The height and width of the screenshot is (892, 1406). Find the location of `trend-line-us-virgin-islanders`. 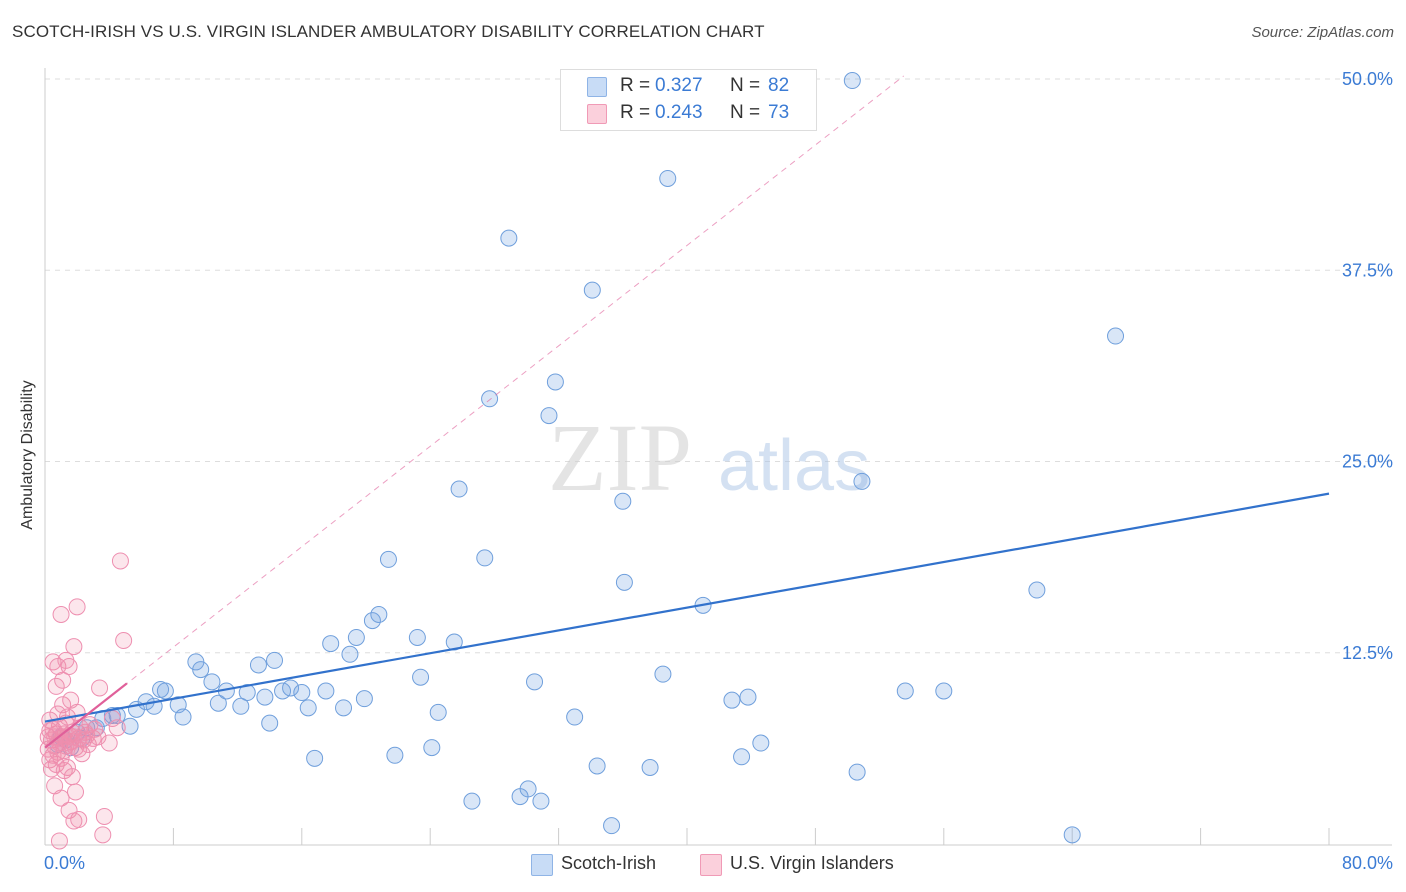

trend-line-us-virgin-islanders is located at coordinates (86, 715).